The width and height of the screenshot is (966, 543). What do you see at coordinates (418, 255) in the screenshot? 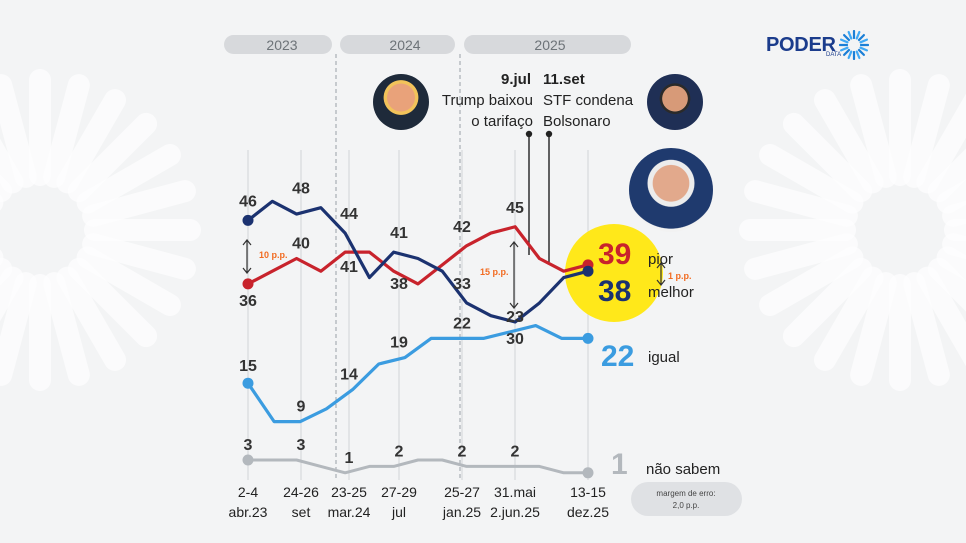
I see `series-line-pior` at bounding box center [418, 255].